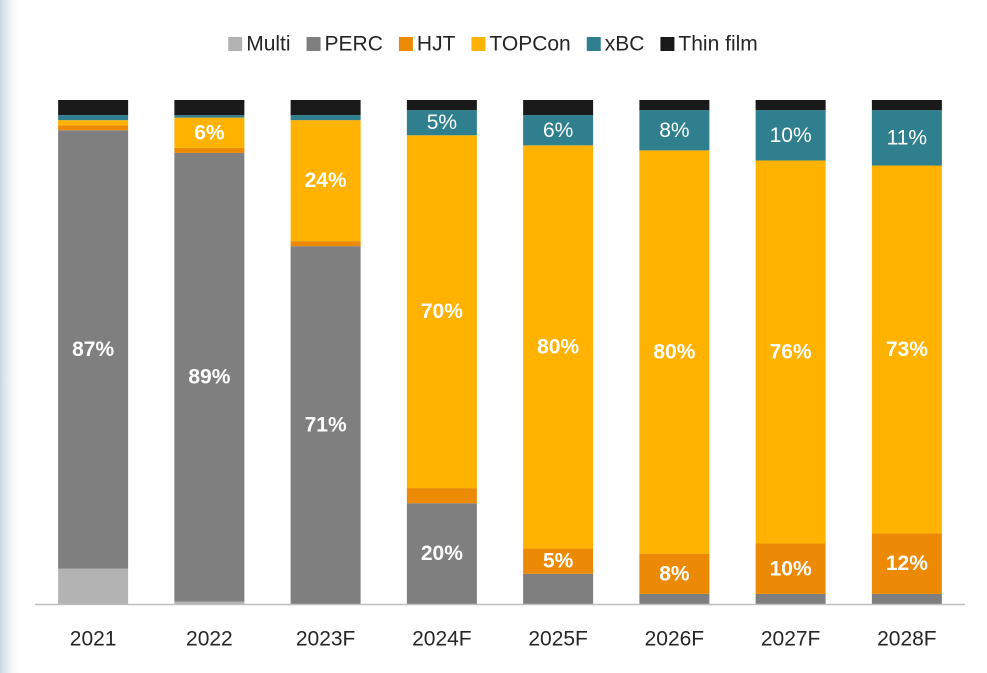  What do you see at coordinates (93, 639) in the screenshot?
I see `x-tick-label: 2021` at bounding box center [93, 639].